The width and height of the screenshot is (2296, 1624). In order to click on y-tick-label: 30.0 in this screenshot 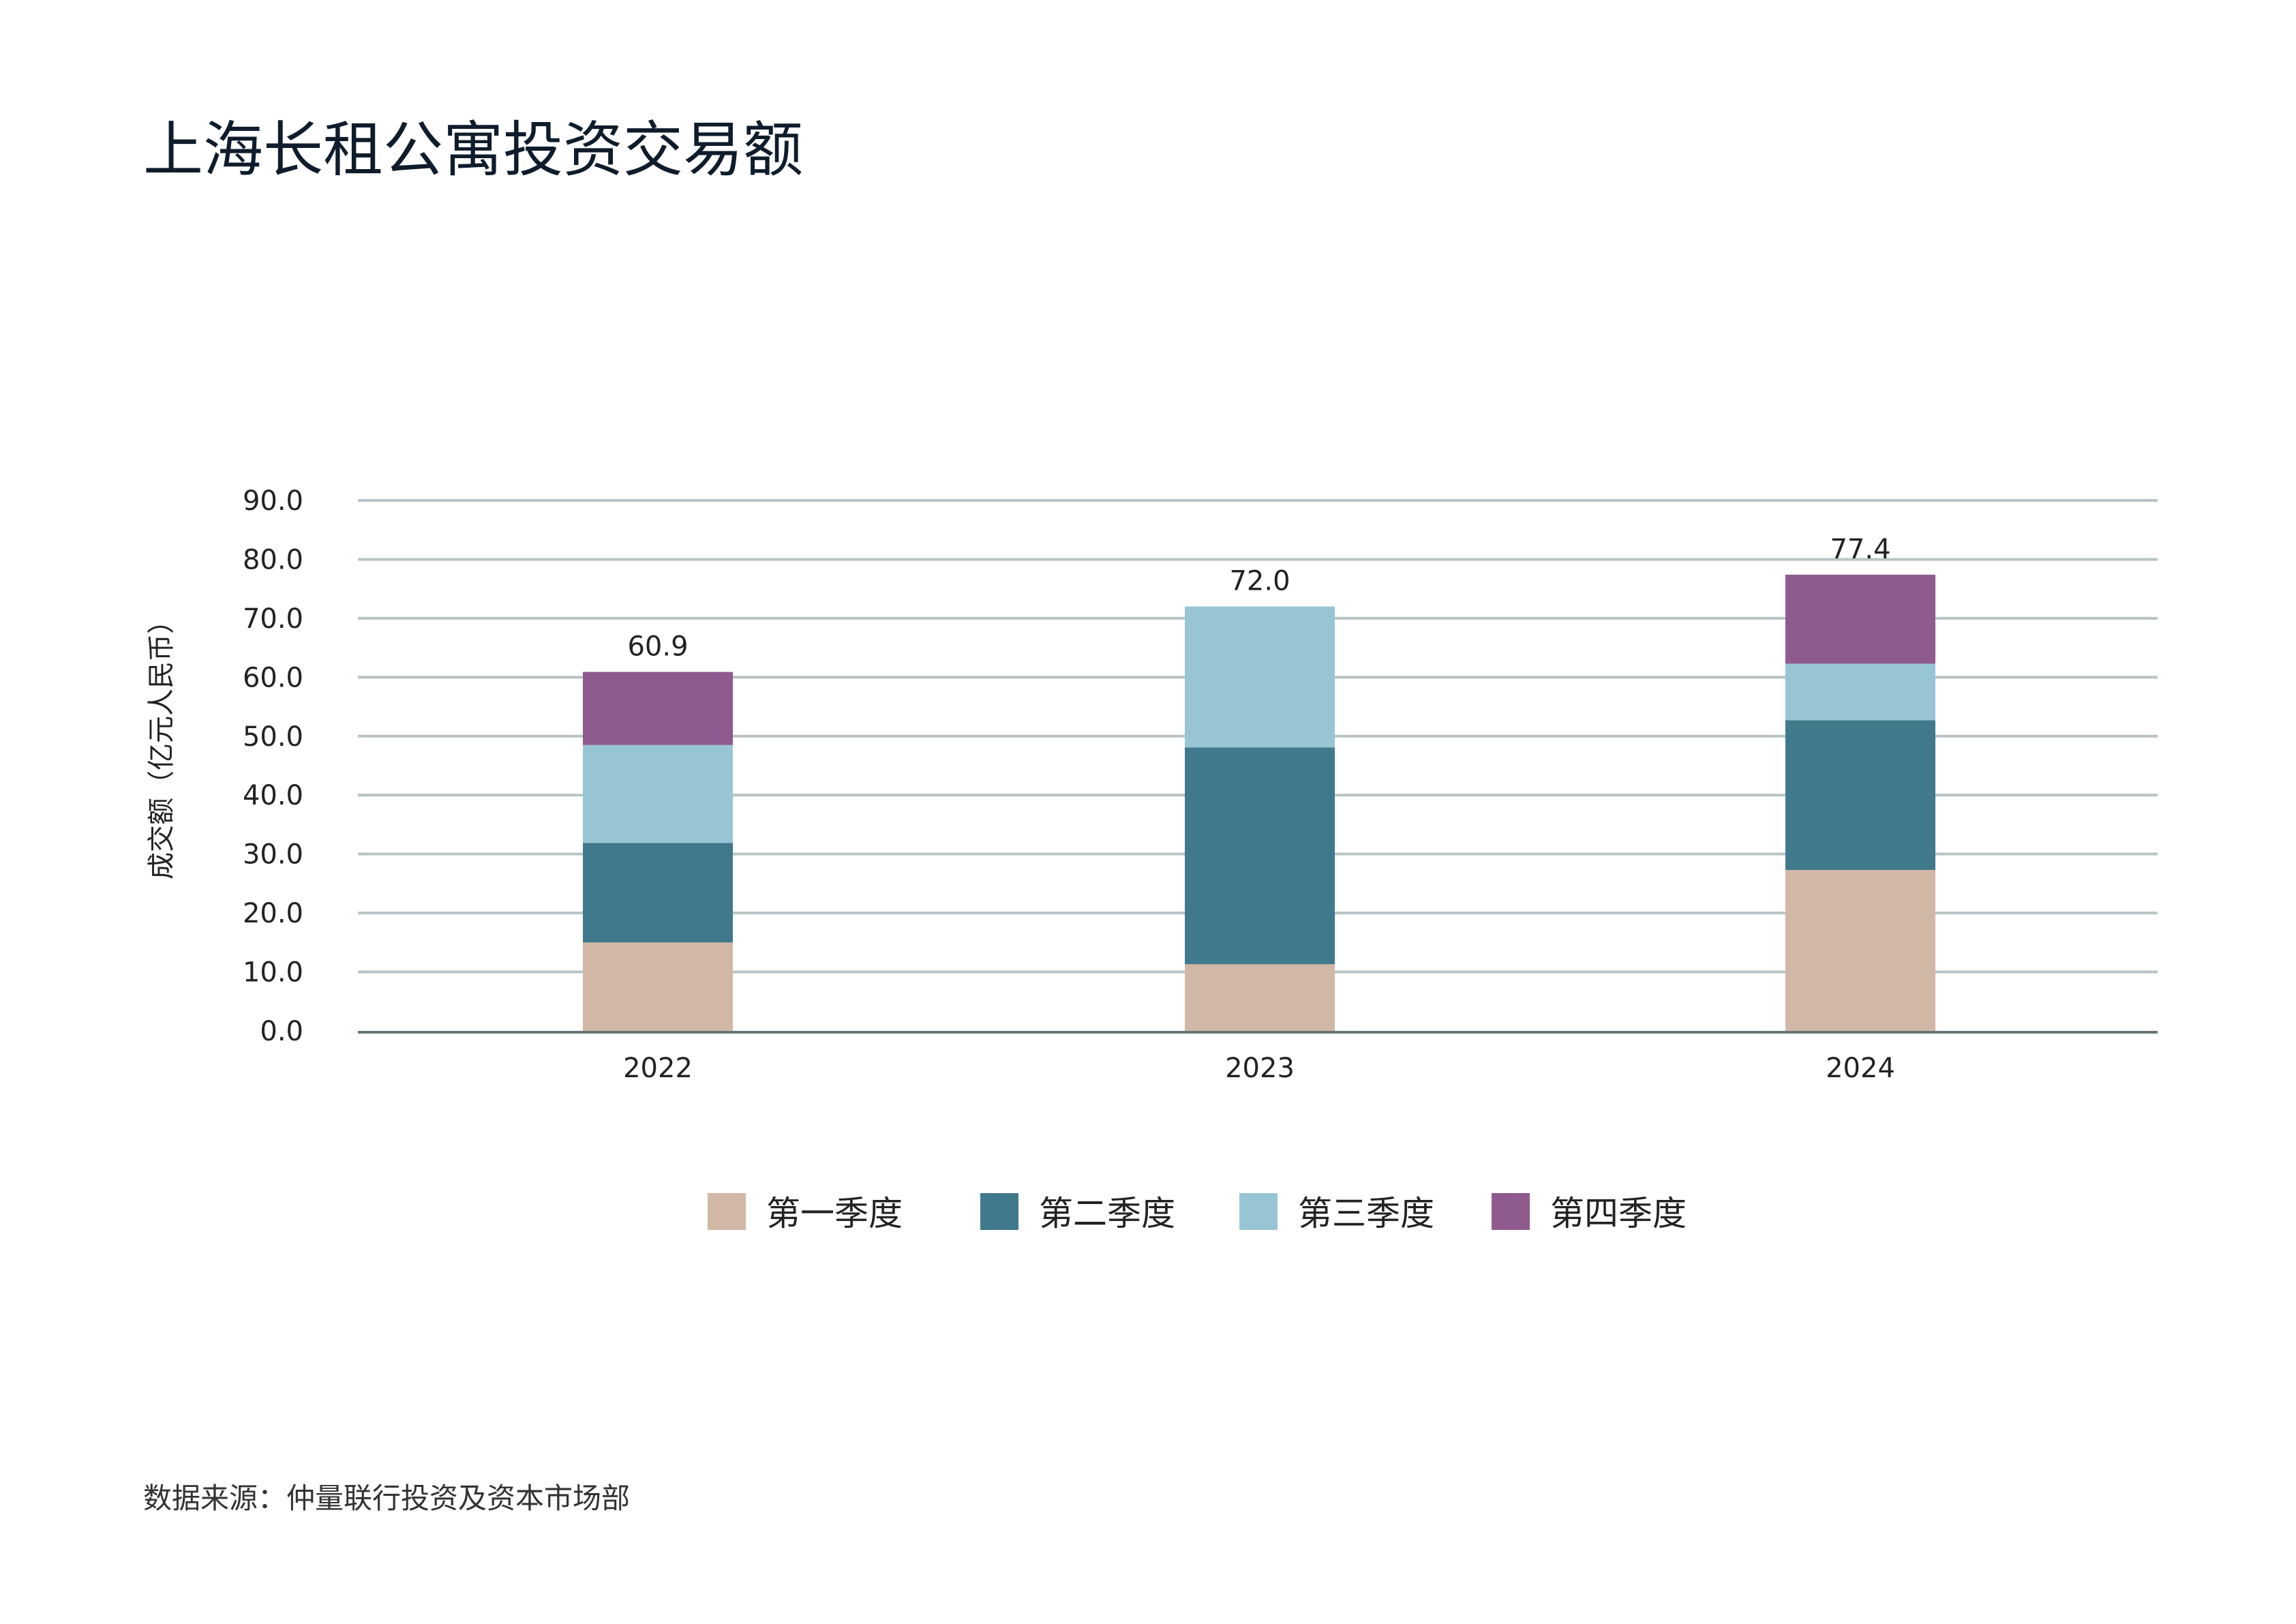, I will do `click(273, 855)`.